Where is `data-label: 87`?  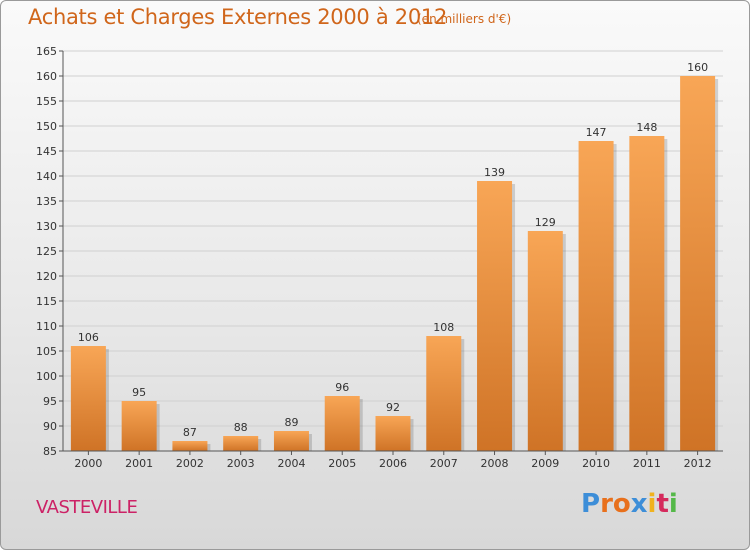 data-label: 87 is located at coordinates (190, 432).